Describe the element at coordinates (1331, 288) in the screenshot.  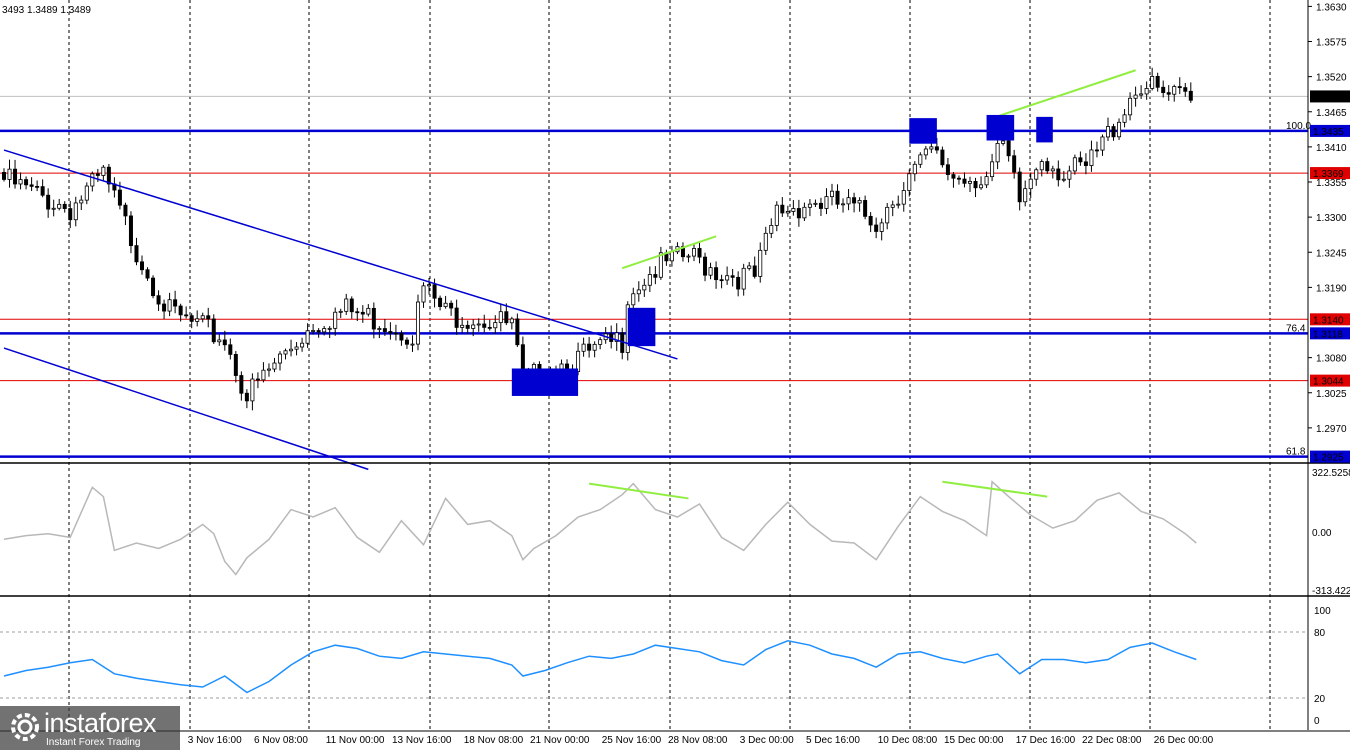
I see `price-tick-label-8: 1.3190` at that location.